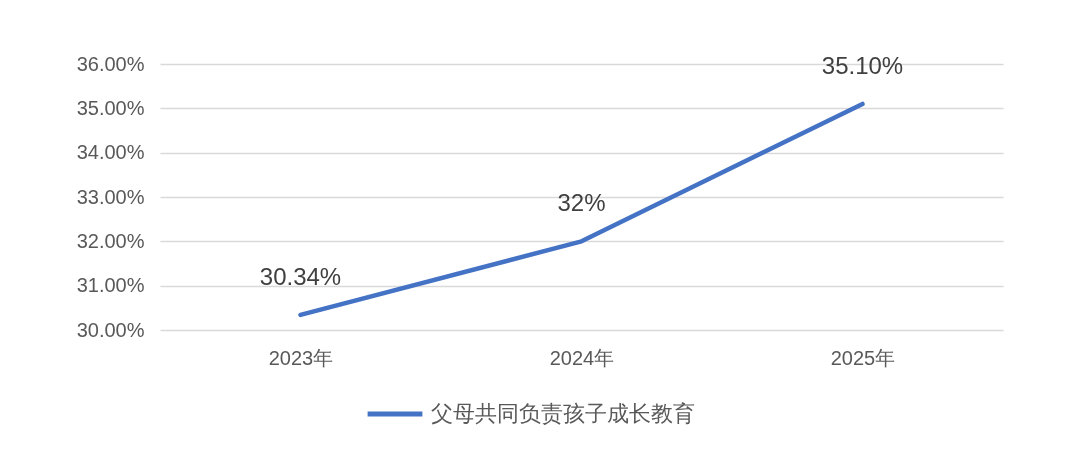  What do you see at coordinates (300, 276) in the screenshot?
I see `data-label: 30.34%` at bounding box center [300, 276].